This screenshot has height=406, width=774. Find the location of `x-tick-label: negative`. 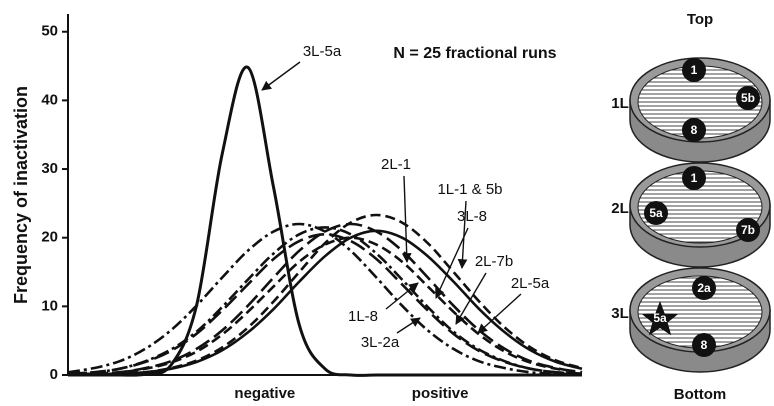

x-tick-label: negative is located at coordinates (264, 393).